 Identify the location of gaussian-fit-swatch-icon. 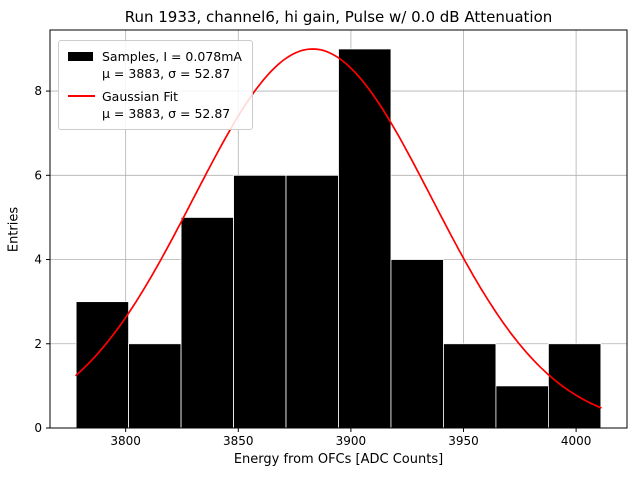
(81, 96).